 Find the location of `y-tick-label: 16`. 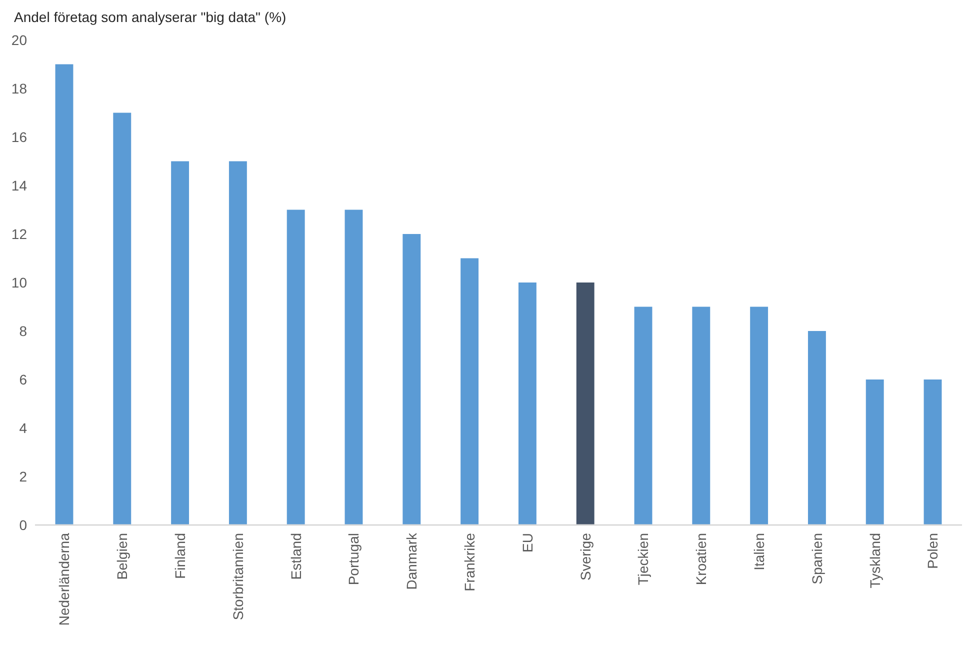

y-tick-label: 16 is located at coordinates (19, 136).